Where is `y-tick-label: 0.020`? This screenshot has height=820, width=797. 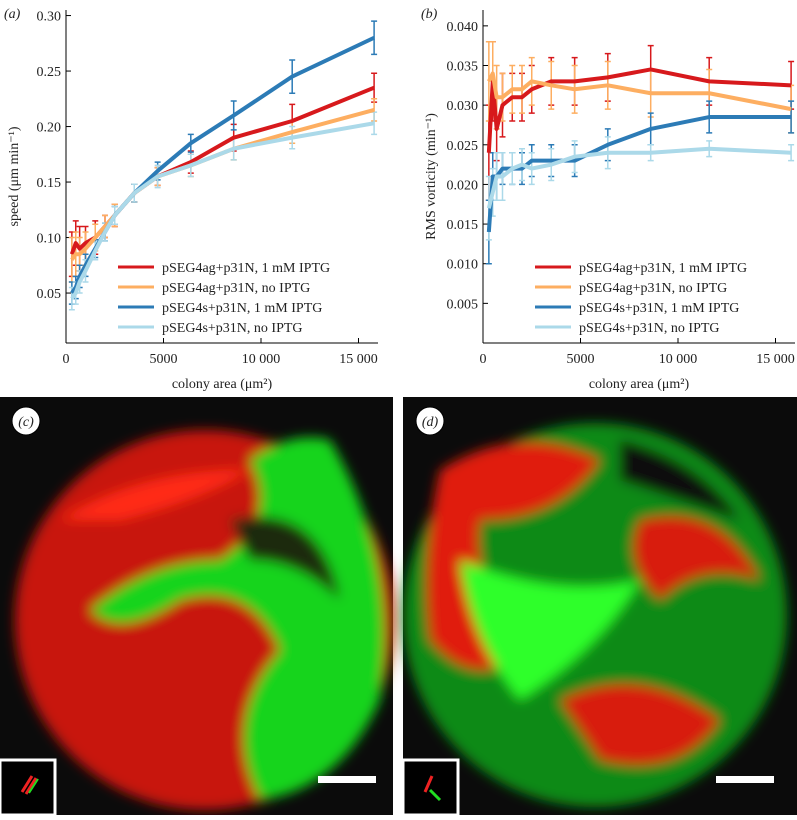 y-tick-label: 0.020 is located at coordinates (463, 185).